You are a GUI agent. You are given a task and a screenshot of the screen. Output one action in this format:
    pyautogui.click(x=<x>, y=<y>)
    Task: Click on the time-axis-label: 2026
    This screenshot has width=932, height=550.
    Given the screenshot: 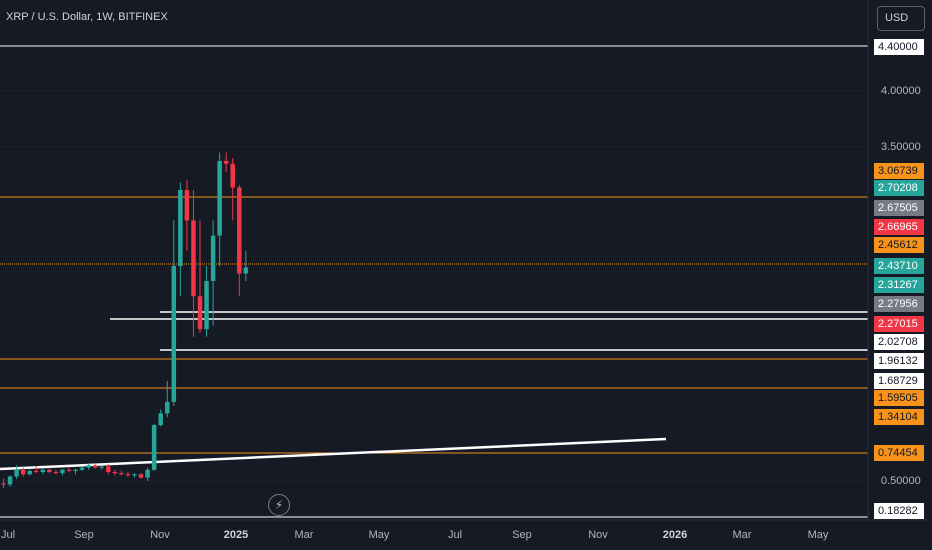 What is the action you would take?
    pyautogui.click(x=675, y=535)
    